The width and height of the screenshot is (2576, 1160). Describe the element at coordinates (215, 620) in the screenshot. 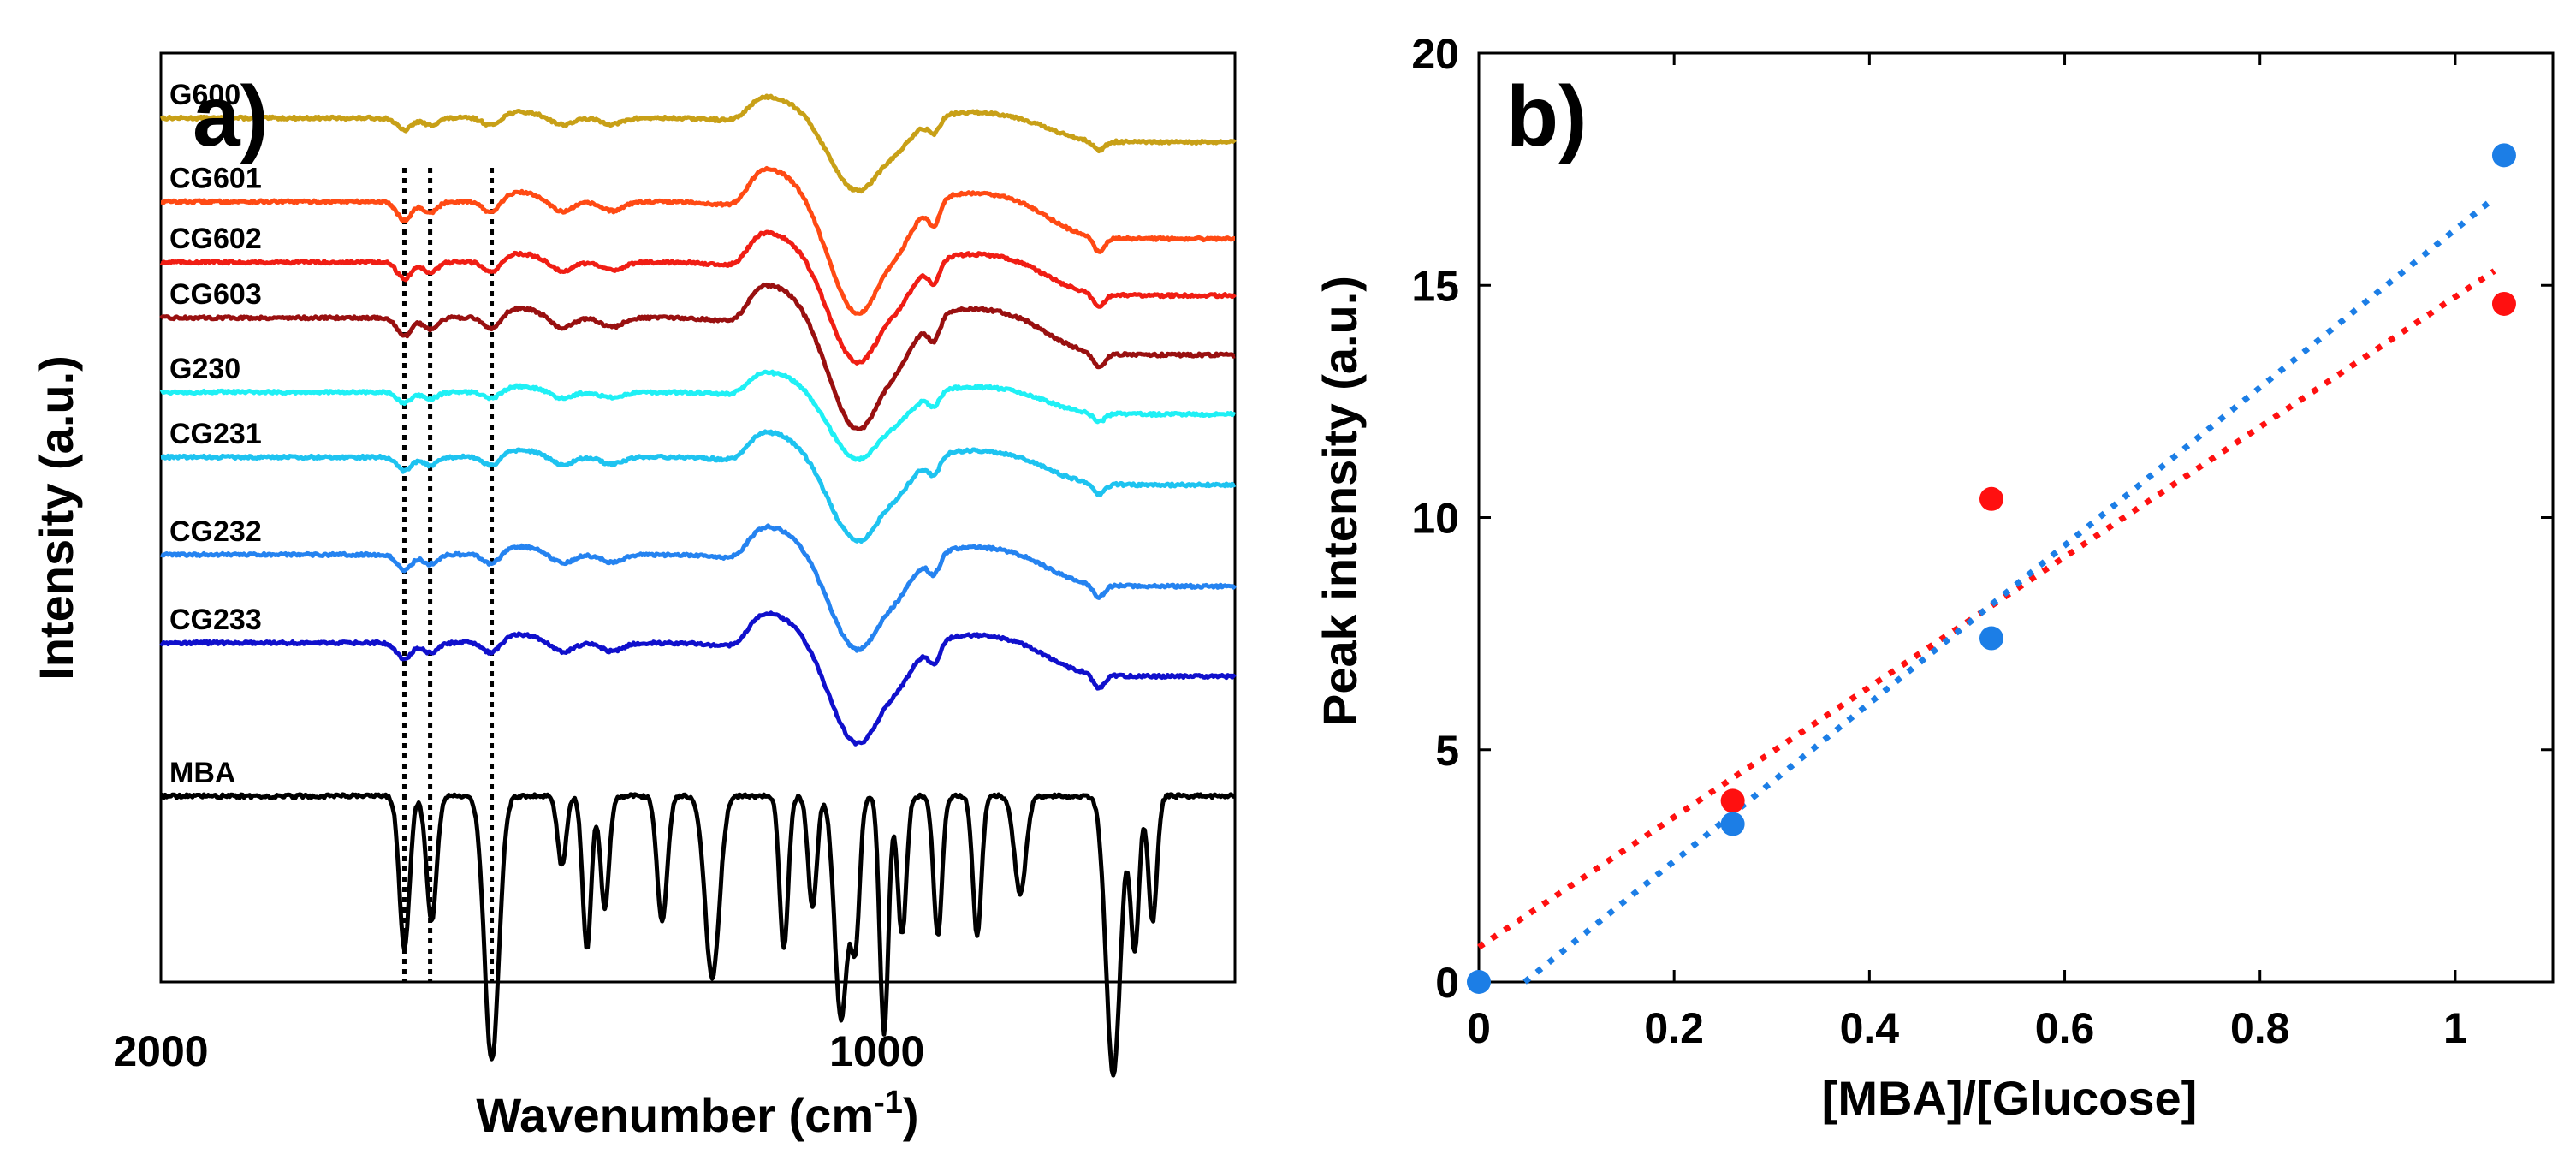

I see `curve-label-cg233: CG233` at that location.